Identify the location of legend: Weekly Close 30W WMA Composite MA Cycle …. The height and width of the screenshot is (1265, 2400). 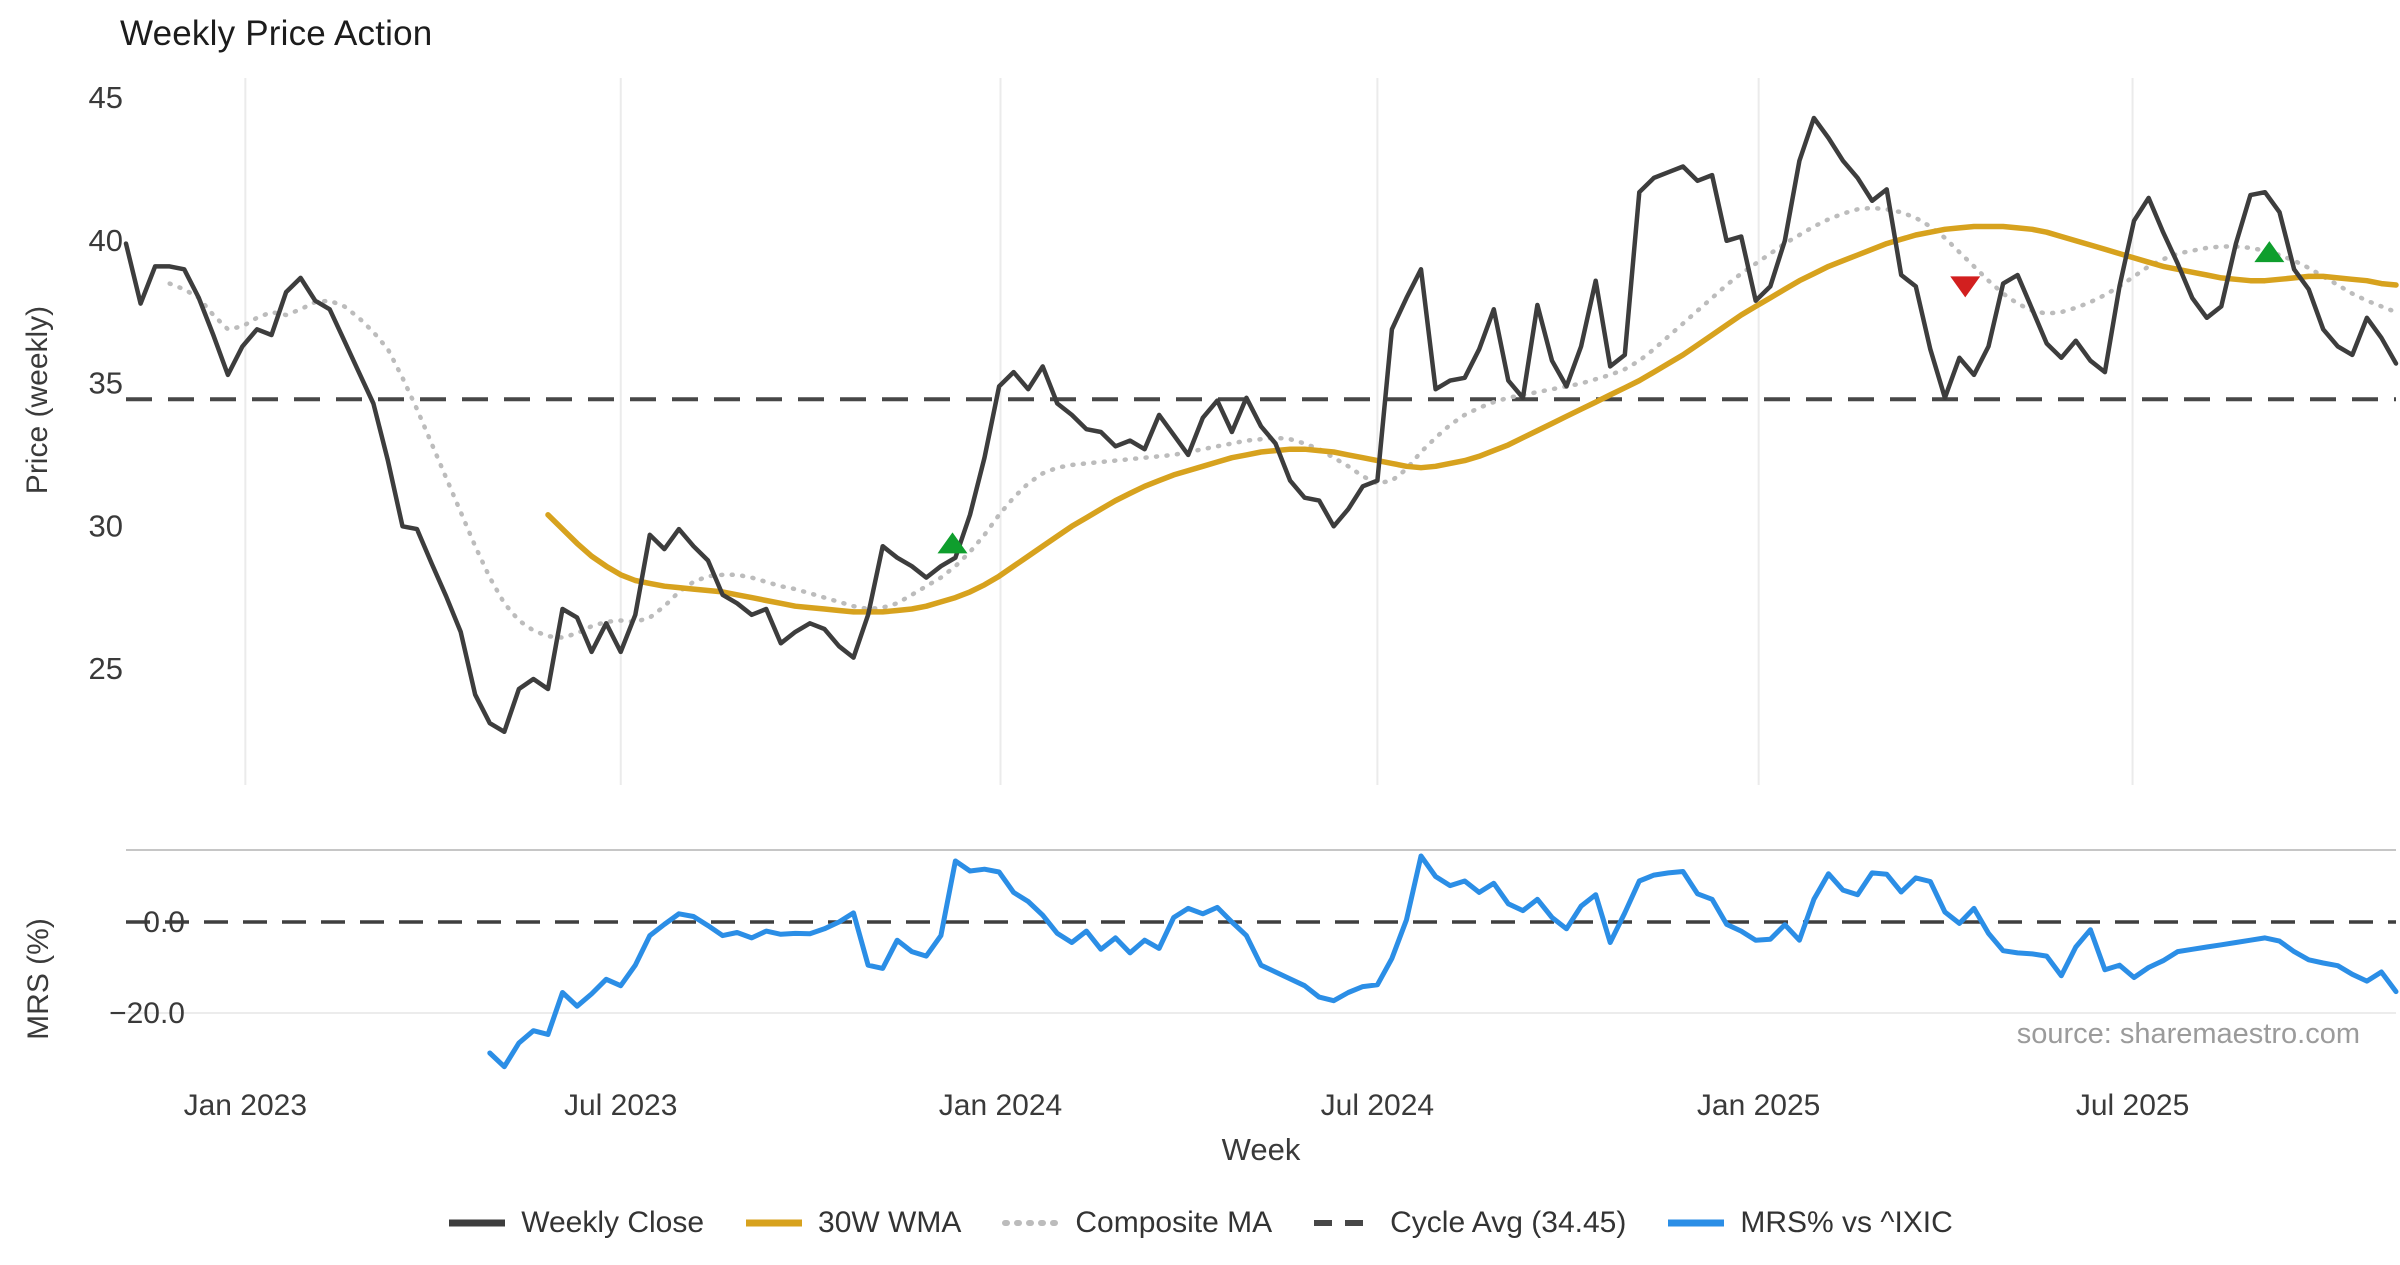
(1200, 1223).